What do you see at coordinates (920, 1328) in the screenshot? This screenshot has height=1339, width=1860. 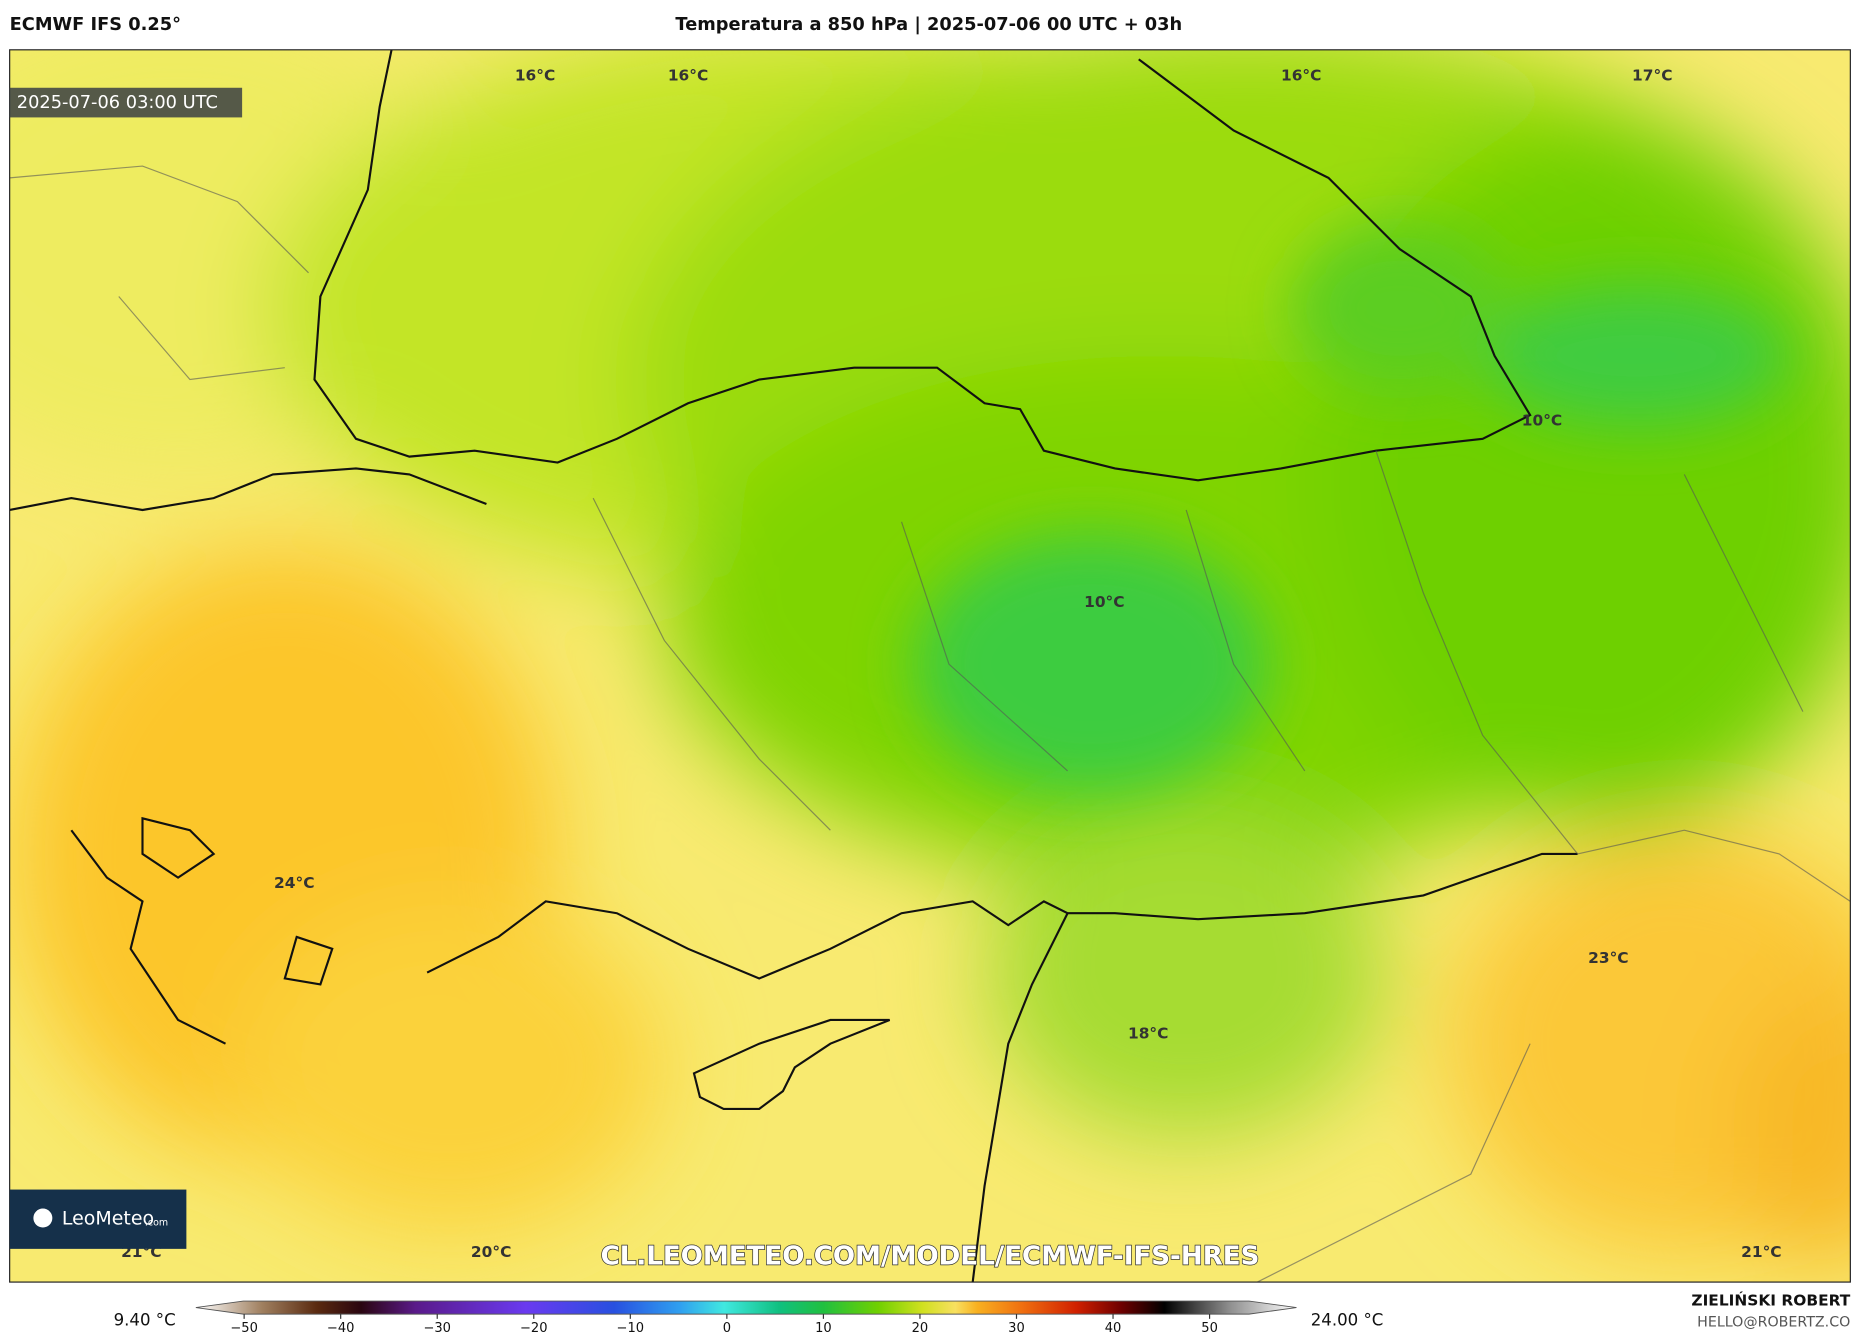 I see `colorbar-tick-label: 20` at bounding box center [920, 1328].